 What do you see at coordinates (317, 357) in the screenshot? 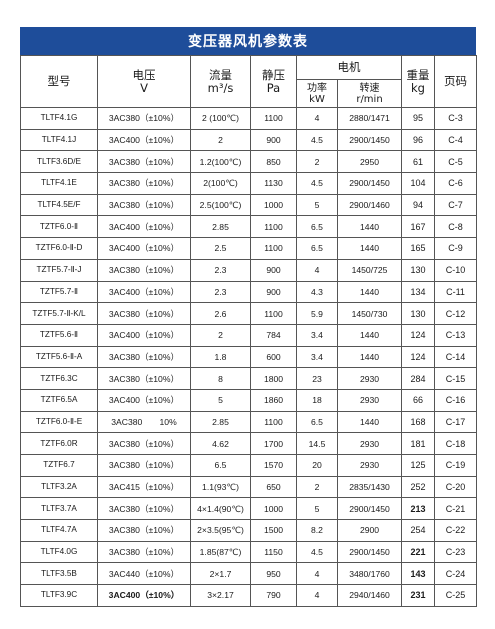
I see `power-cell: 3.4` at bounding box center [317, 357].